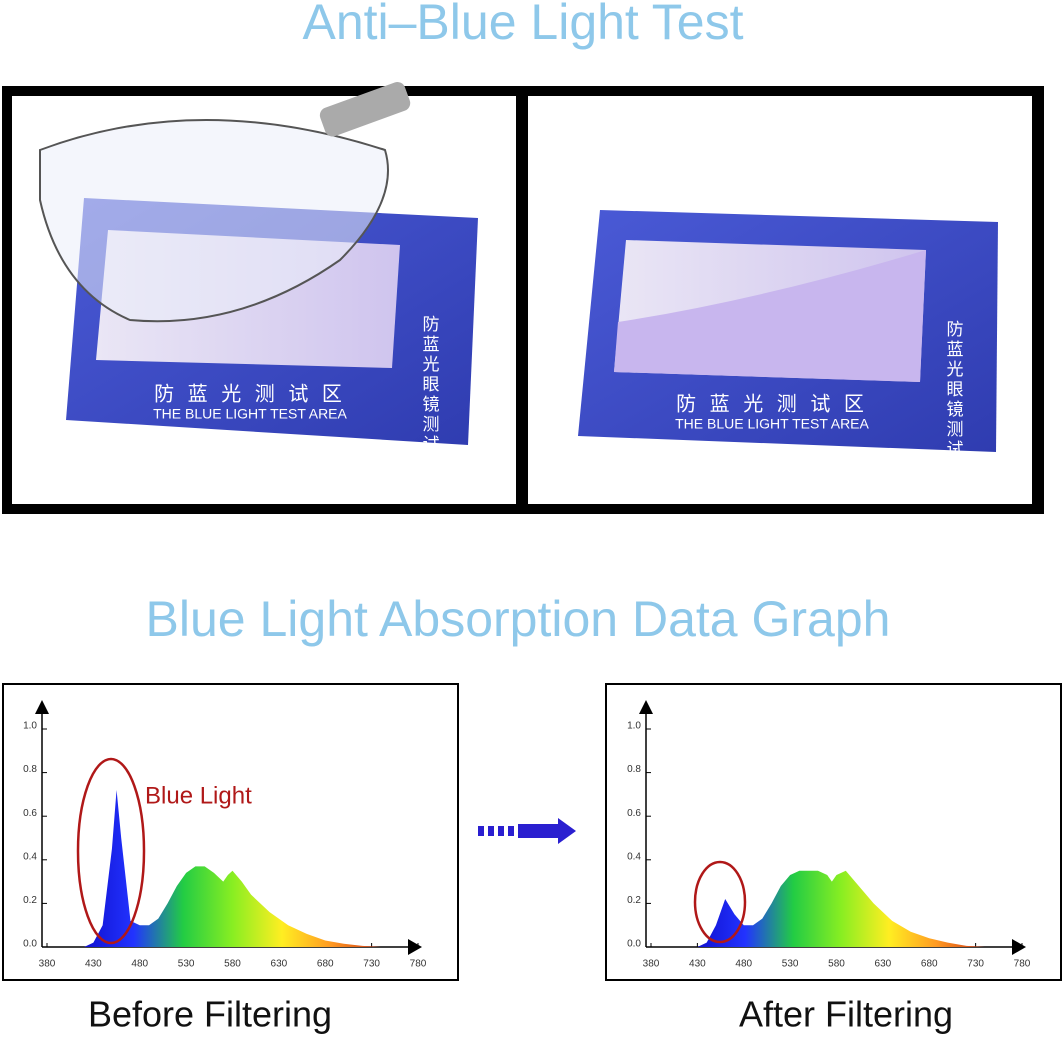 The height and width of the screenshot is (1045, 1064). I want to click on annotation: Blue Light, so click(198, 795).